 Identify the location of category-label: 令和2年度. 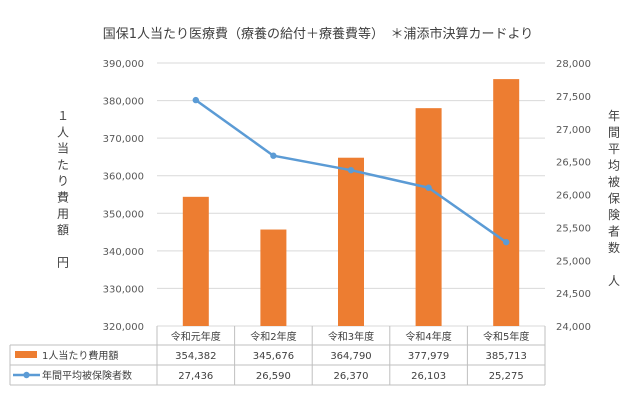
(273, 336).